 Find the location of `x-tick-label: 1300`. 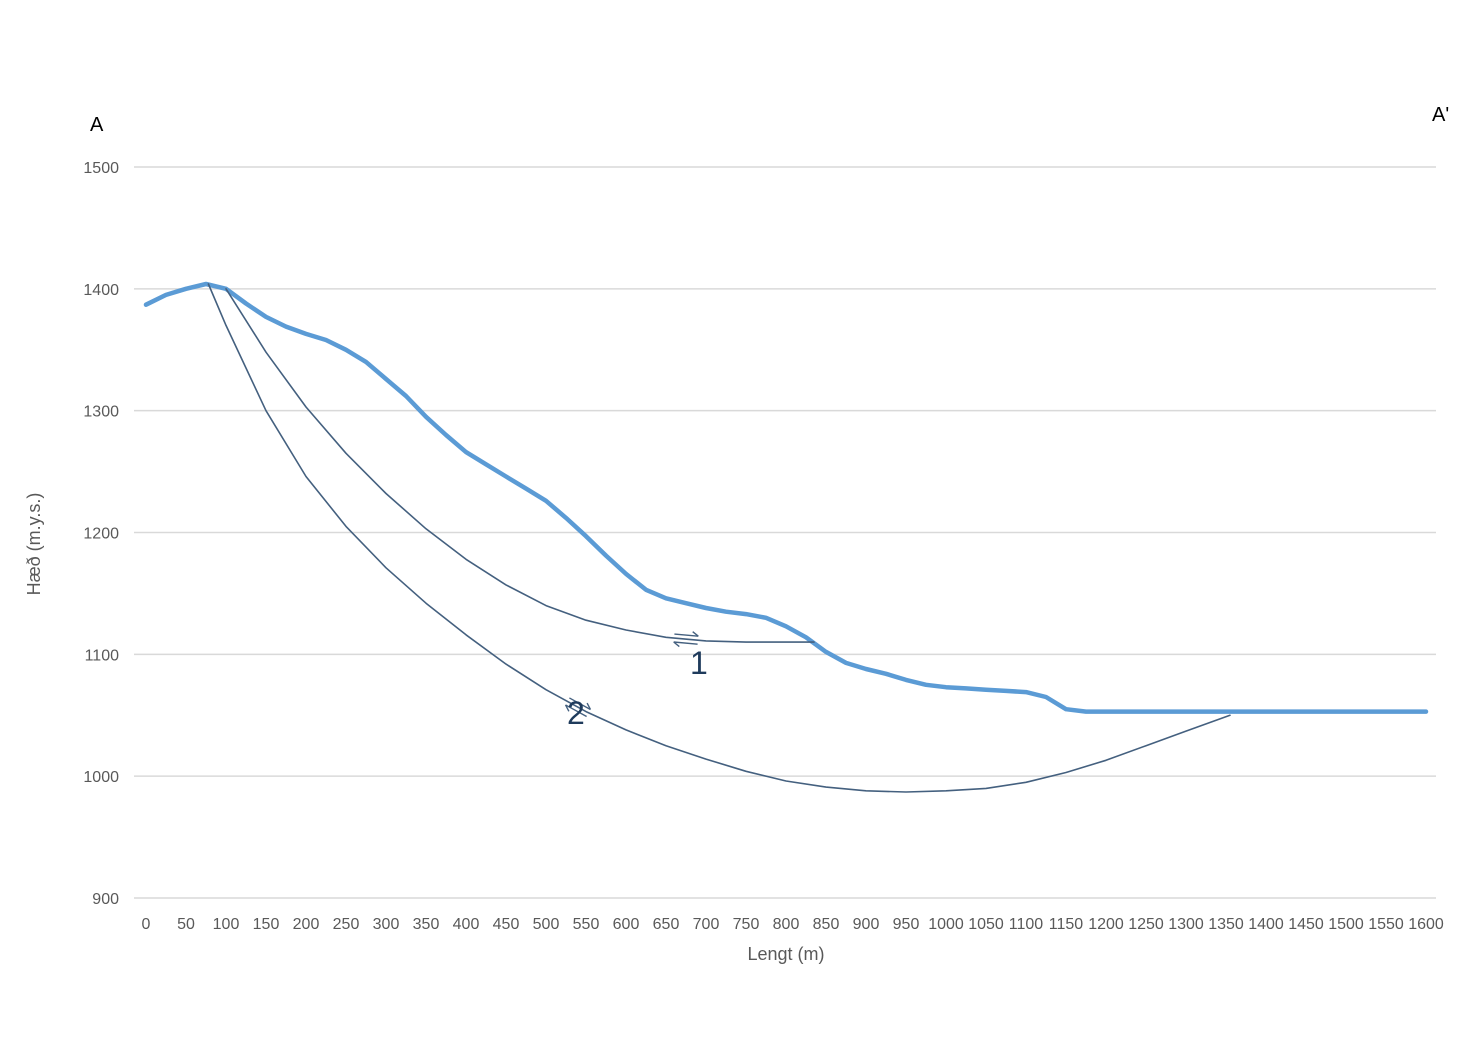

x-tick-label: 1300 is located at coordinates (1186, 924).